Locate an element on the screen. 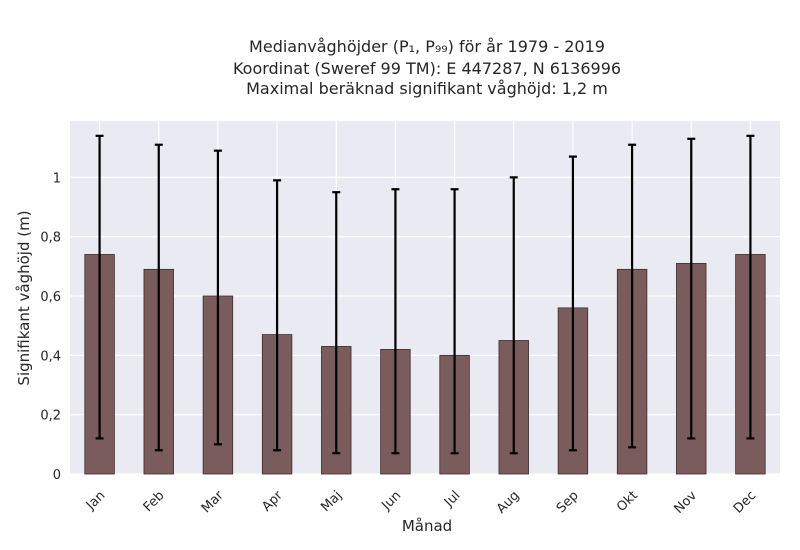 This screenshot has height=550, width=800. x-axis-label: Månad is located at coordinates (427, 526).